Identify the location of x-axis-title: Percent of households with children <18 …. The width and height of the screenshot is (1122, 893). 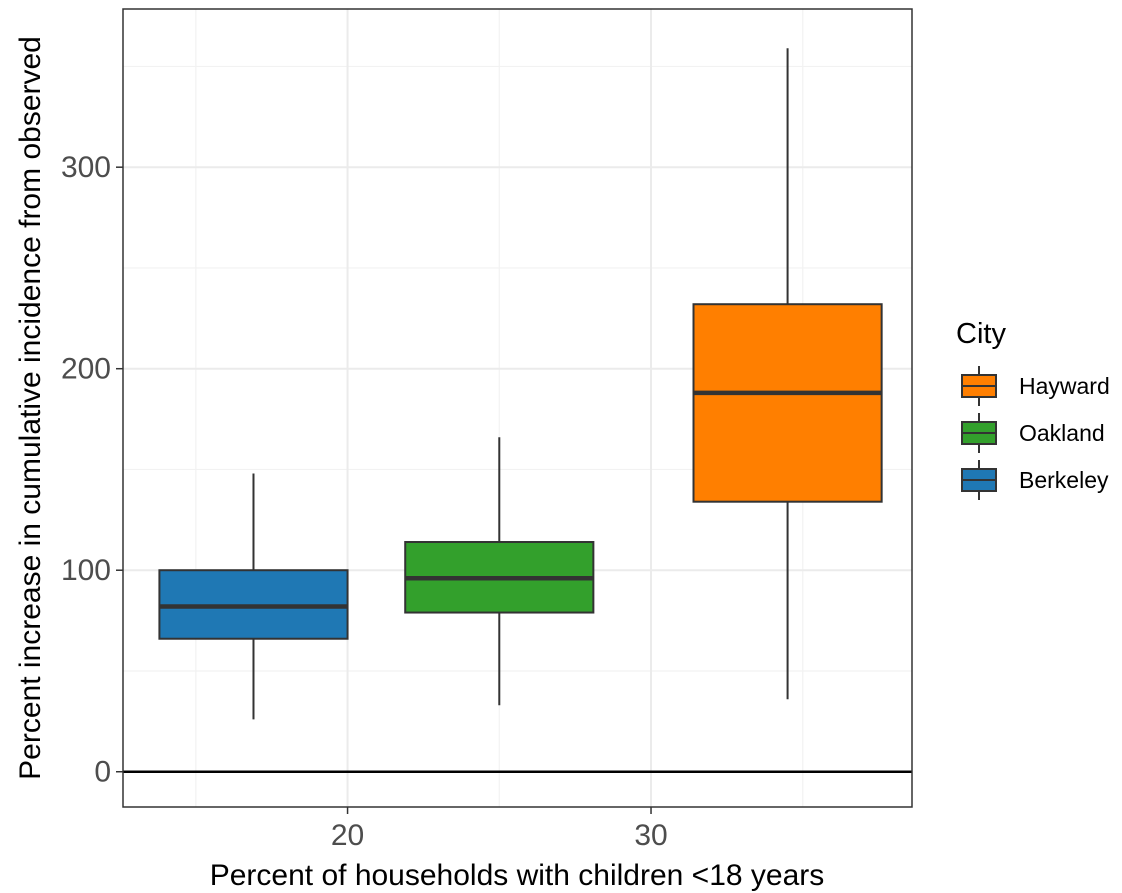
(517, 875).